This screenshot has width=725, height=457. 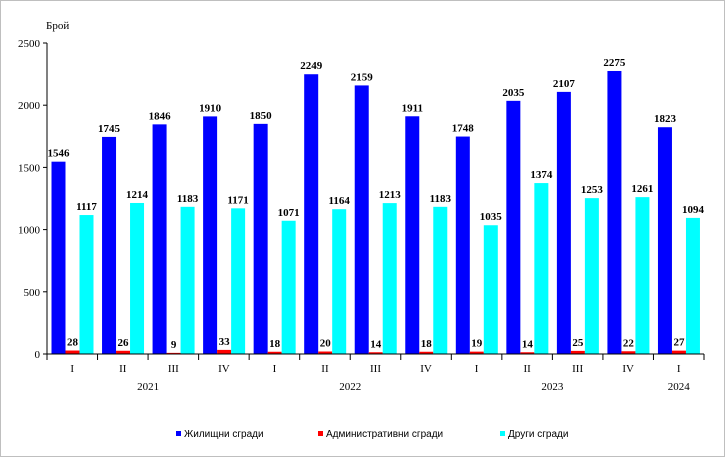 I want to click on data-label: 1374, so click(x=541, y=175).